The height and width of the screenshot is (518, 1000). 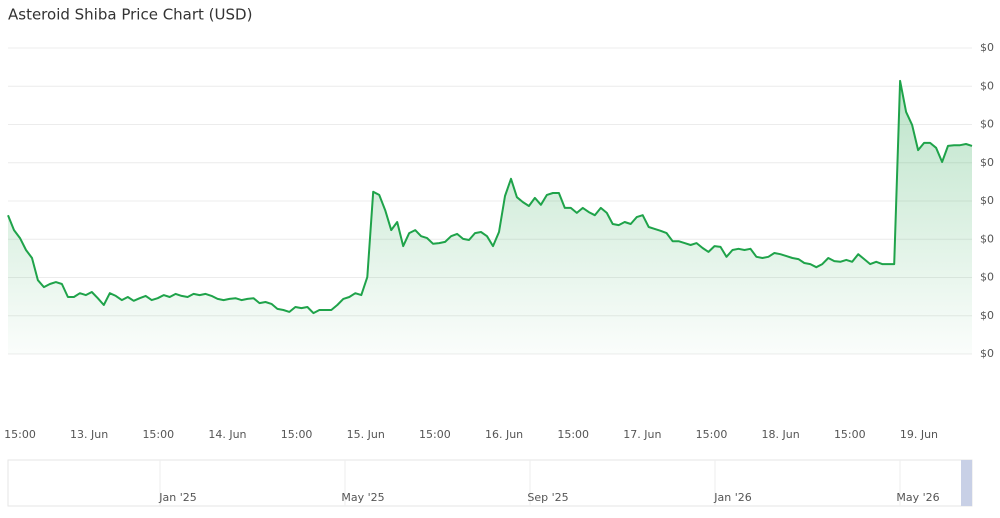 I want to click on x-tick-label: 16. Jun, so click(x=504, y=434).